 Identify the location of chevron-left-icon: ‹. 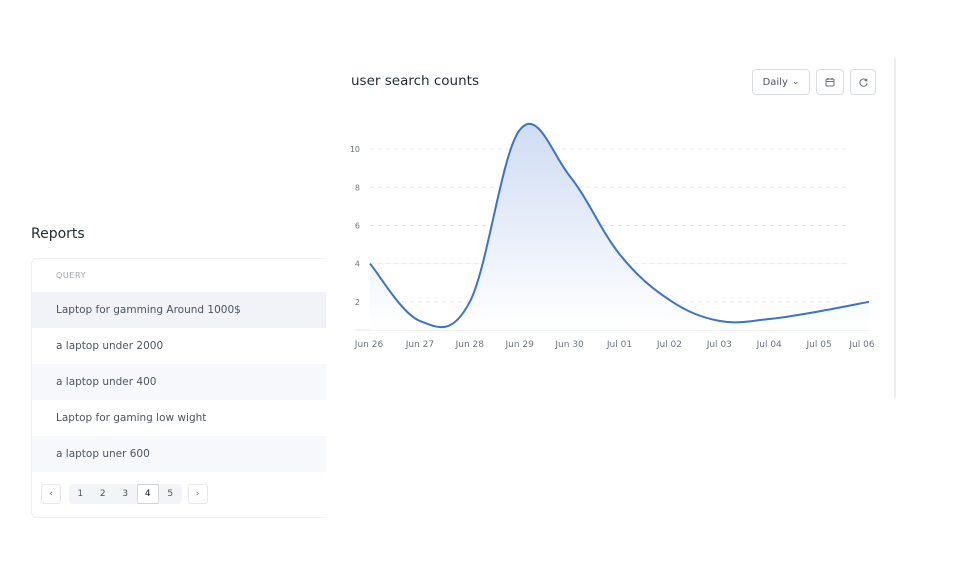
(51, 494).